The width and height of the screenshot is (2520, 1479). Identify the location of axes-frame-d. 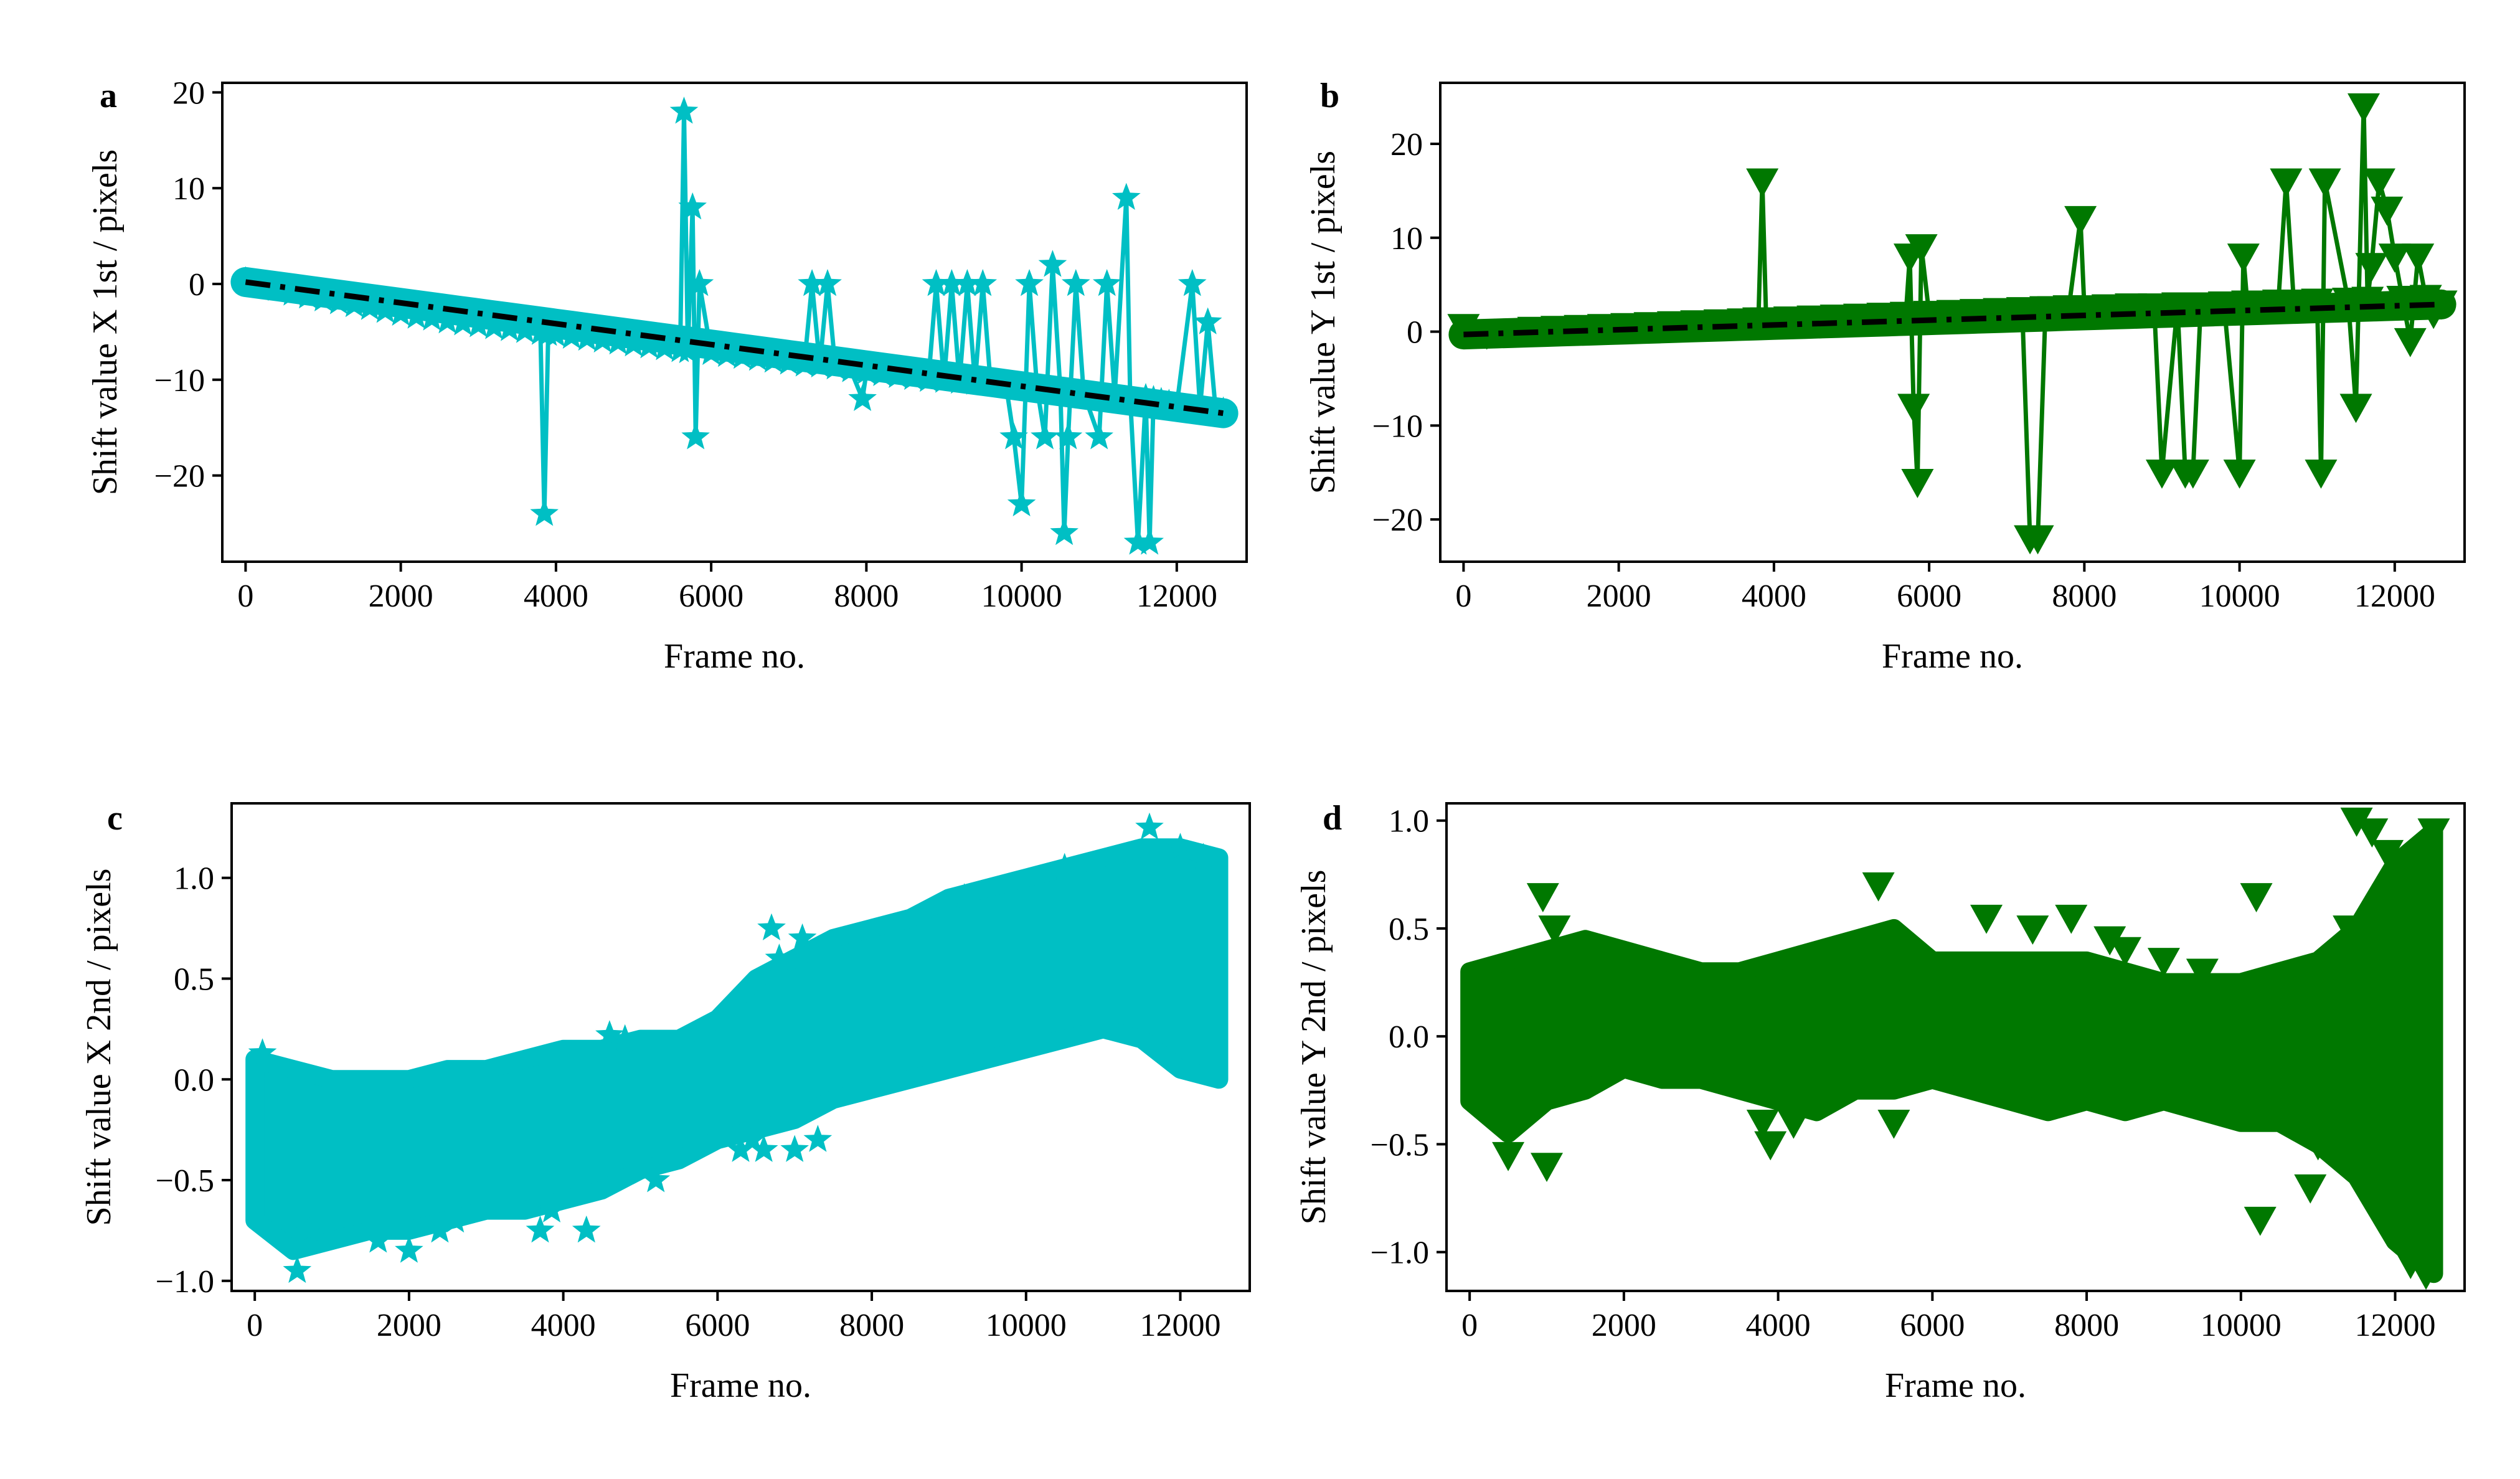
(1955, 1047).